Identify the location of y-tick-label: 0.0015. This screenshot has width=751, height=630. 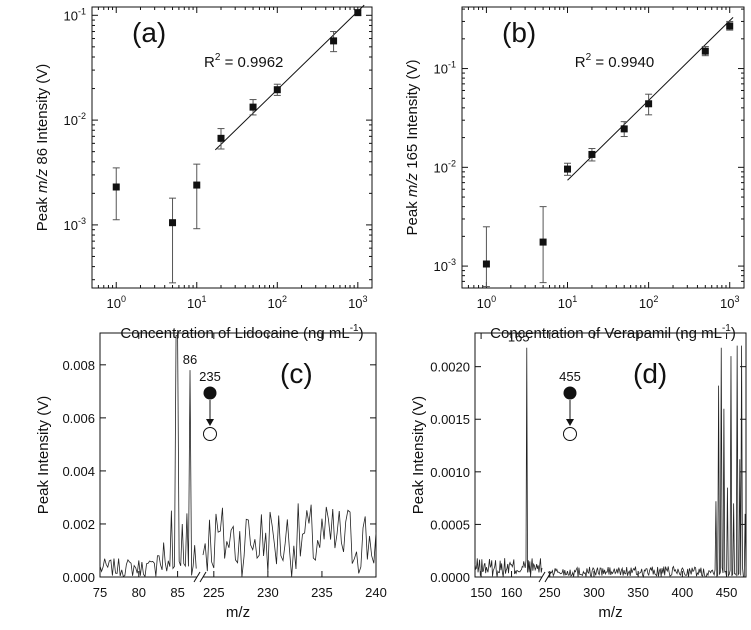
(450, 419).